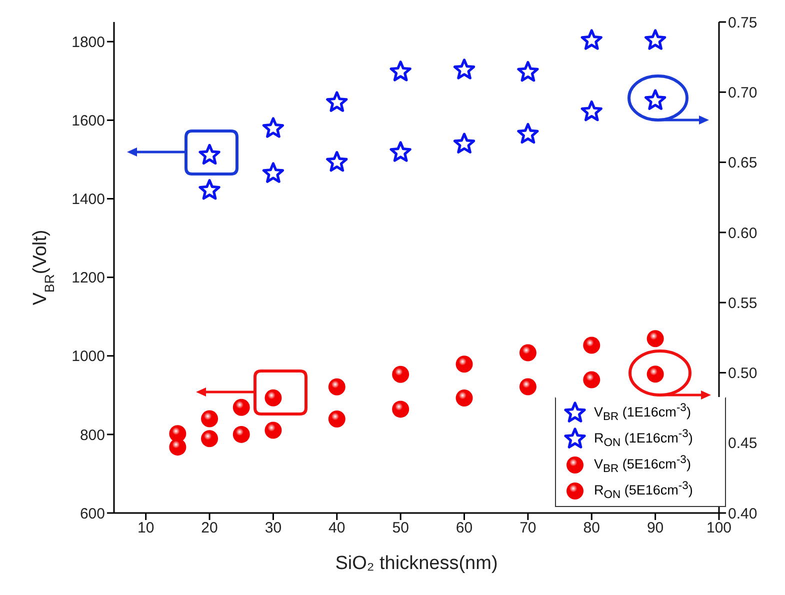 The image size is (785, 595). Describe the element at coordinates (743, 233) in the screenshot. I see `y2-tick-label: 0.60` at that location.